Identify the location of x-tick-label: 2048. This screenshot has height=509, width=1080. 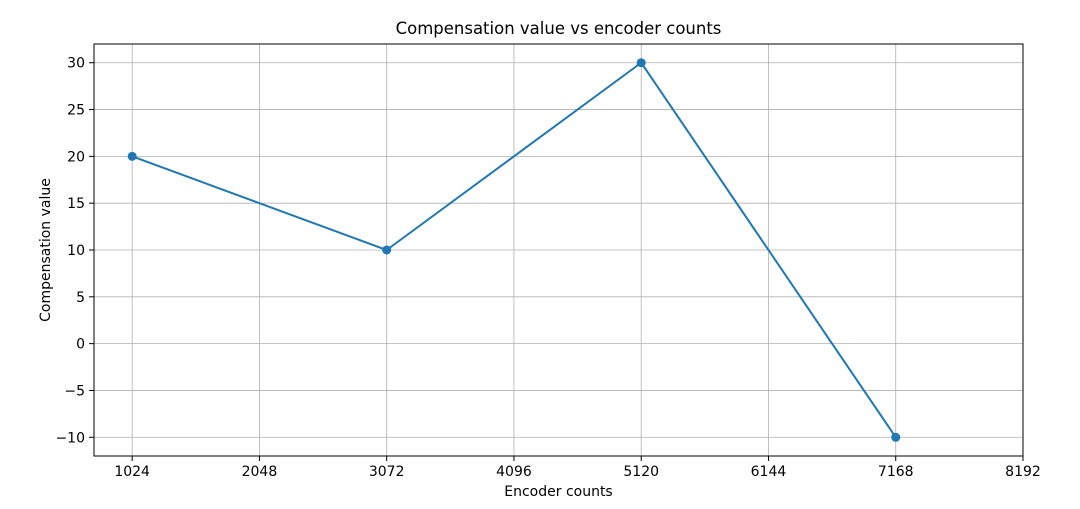
(260, 472).